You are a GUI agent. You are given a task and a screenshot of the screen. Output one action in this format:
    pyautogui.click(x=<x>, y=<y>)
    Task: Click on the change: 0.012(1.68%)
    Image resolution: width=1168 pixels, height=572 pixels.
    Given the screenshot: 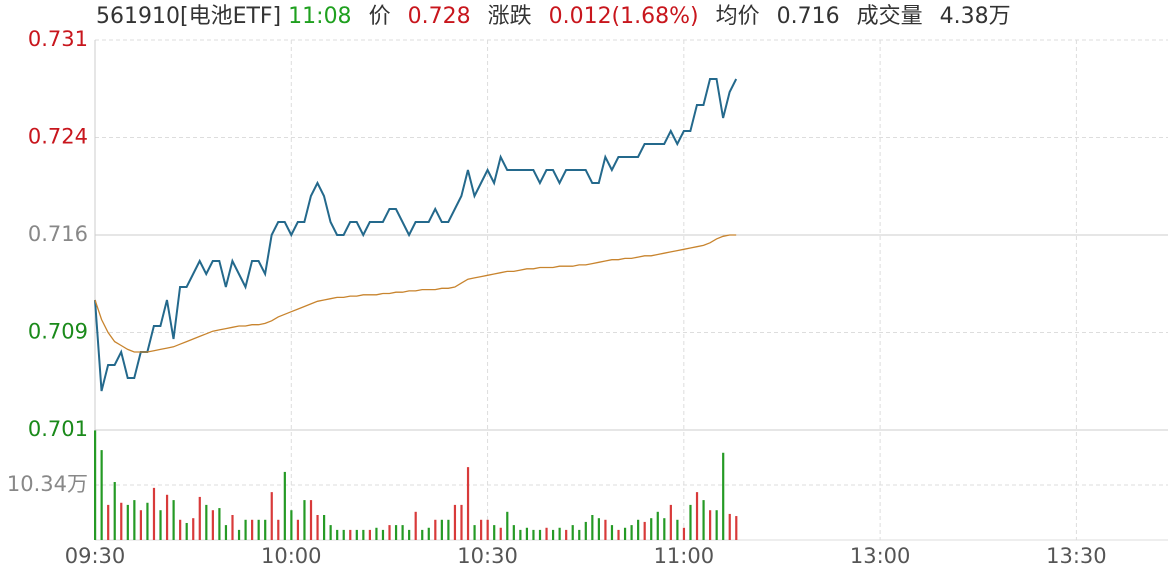 What is the action you would take?
    pyautogui.click(x=623, y=16)
    